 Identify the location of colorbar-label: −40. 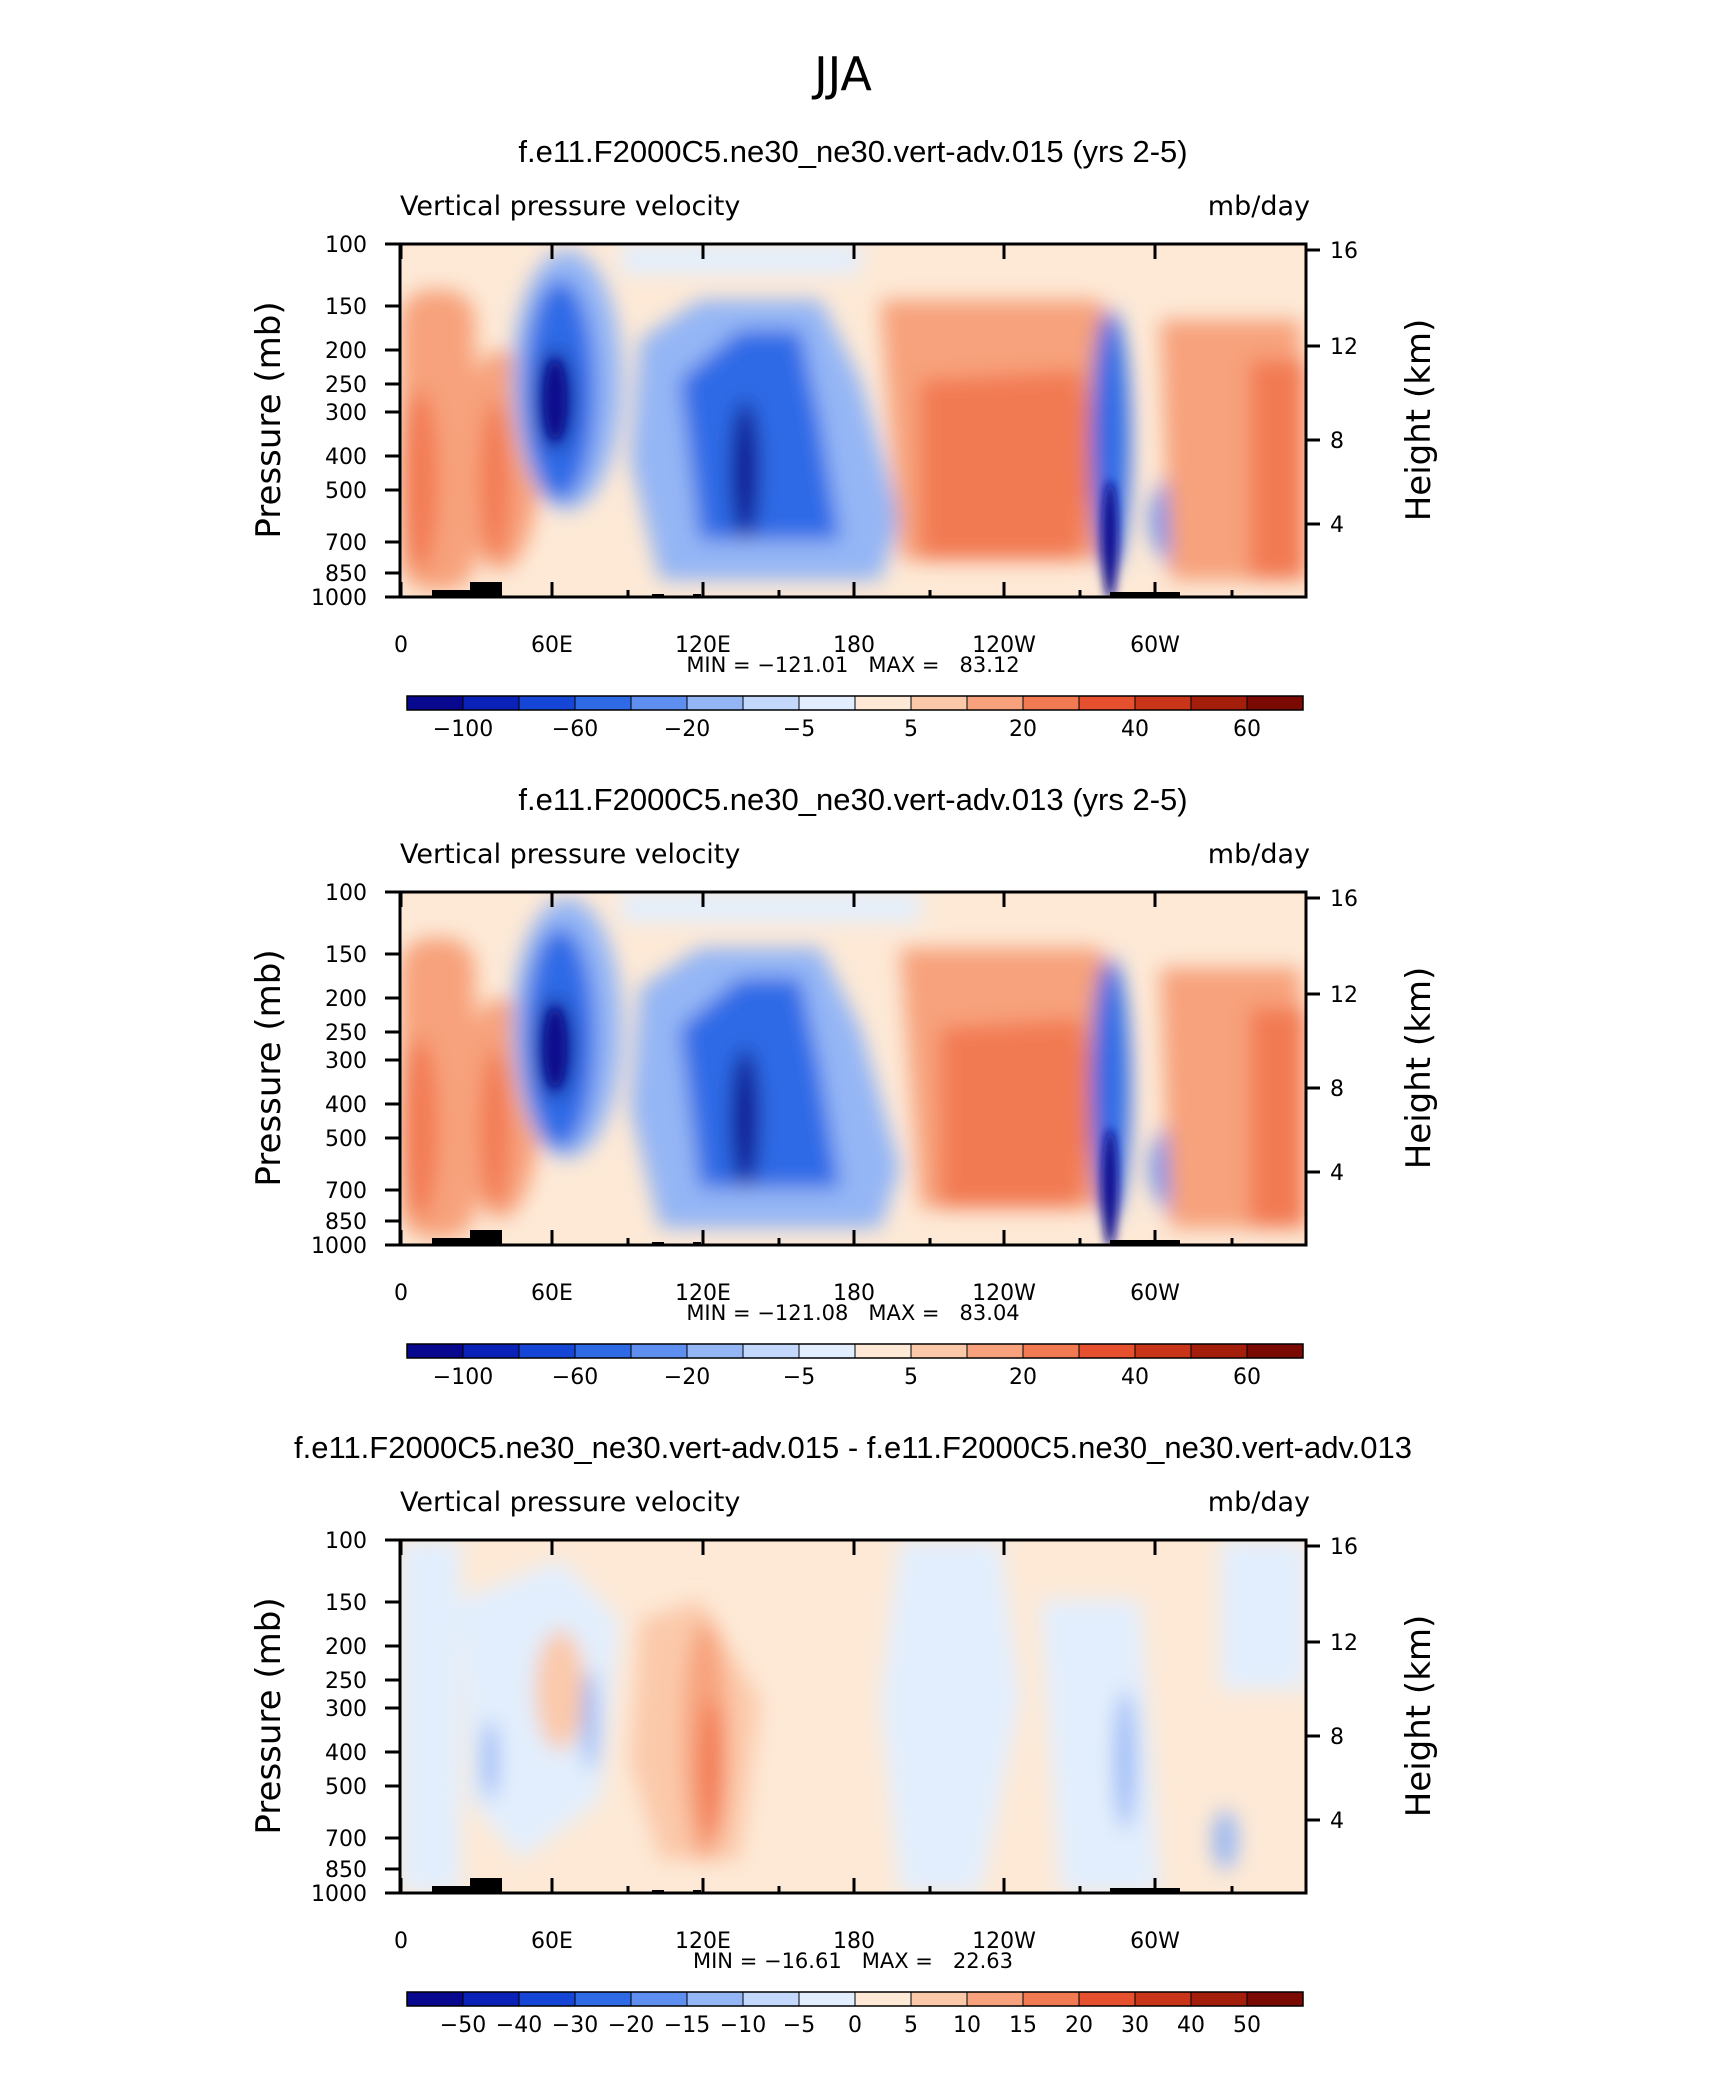
(519, 2025).